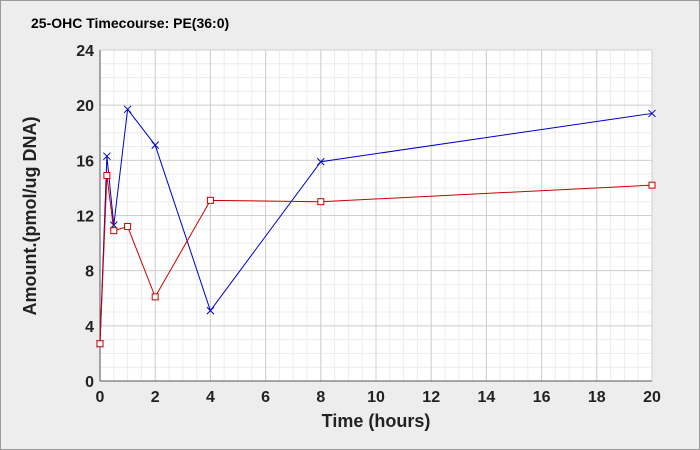  I want to click on y-tick-labels: 0 4 8 12 16 20 24, so click(85, 217).